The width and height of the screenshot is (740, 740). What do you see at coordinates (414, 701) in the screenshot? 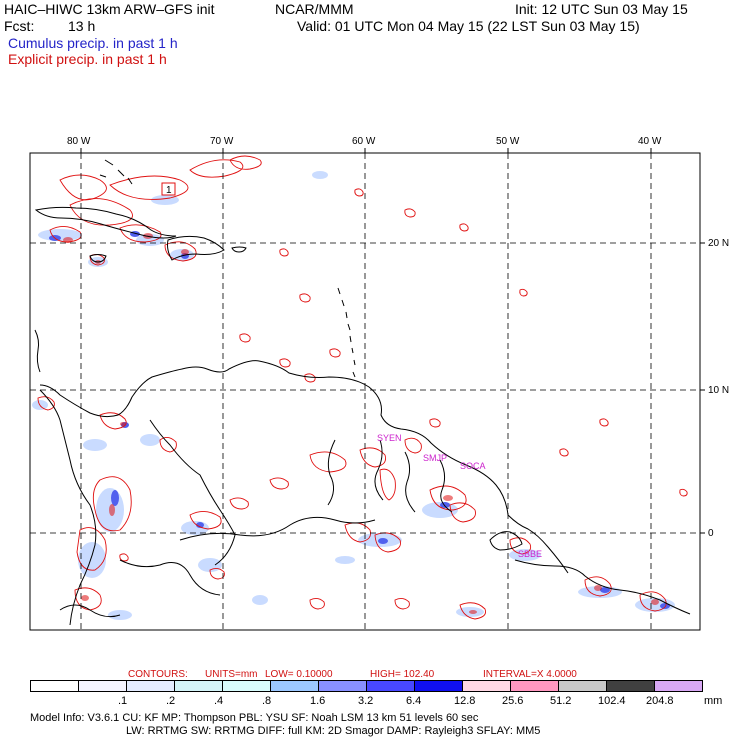
I see `legend-tick-label: 6.4` at bounding box center [414, 701].